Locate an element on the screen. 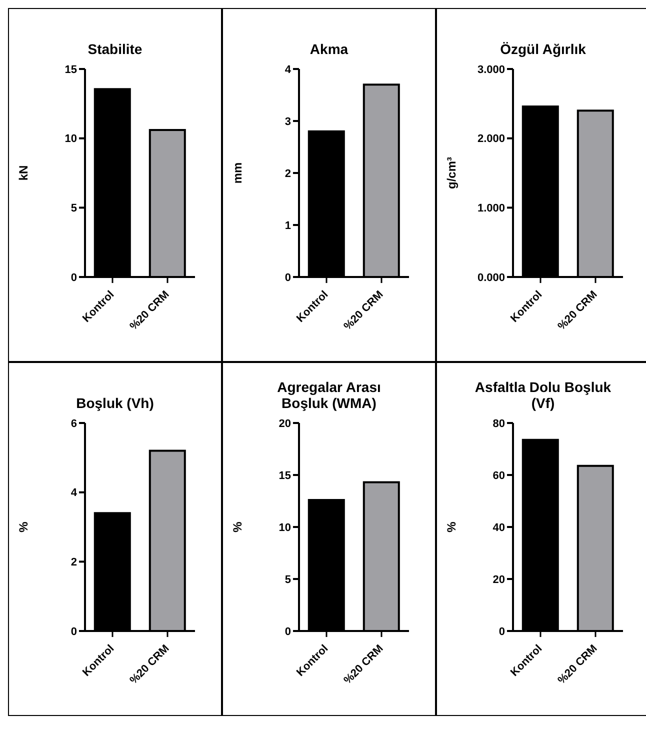 The height and width of the screenshot is (729, 646). y-tick-label: 1 is located at coordinates (287, 226).